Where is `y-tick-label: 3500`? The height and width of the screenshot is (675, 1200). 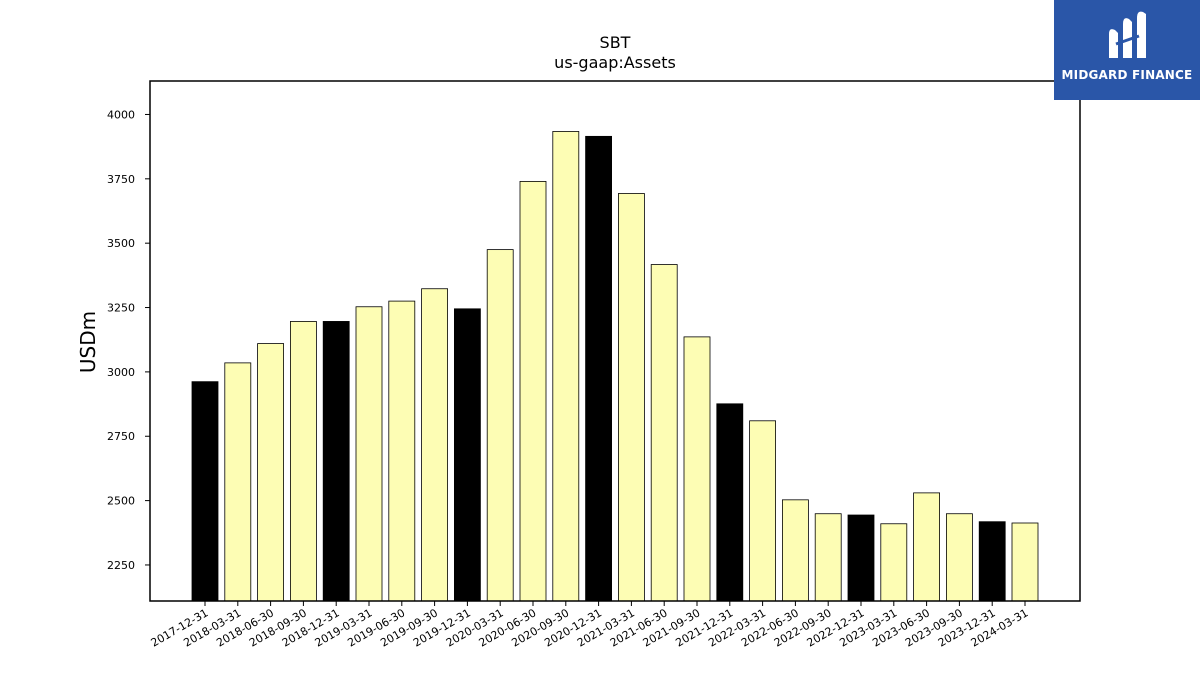
y-tick-label: 3500 is located at coordinates (121, 243).